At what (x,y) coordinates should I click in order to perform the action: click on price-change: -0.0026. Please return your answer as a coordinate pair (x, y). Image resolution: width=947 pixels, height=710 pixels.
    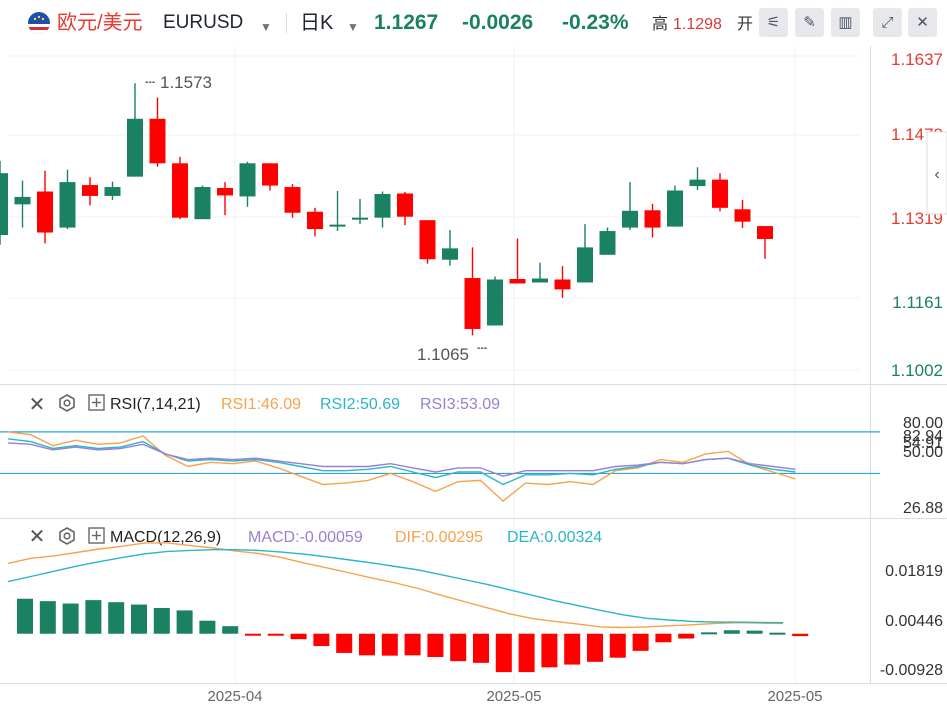
    Looking at the image, I should click on (498, 22).